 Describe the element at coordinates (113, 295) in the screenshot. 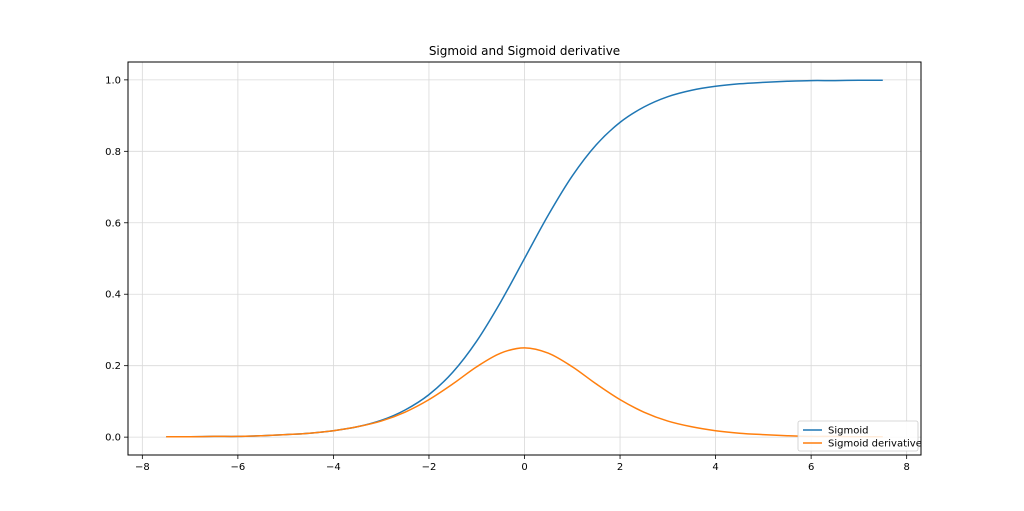

I see `y-tick-label: 0.4` at that location.